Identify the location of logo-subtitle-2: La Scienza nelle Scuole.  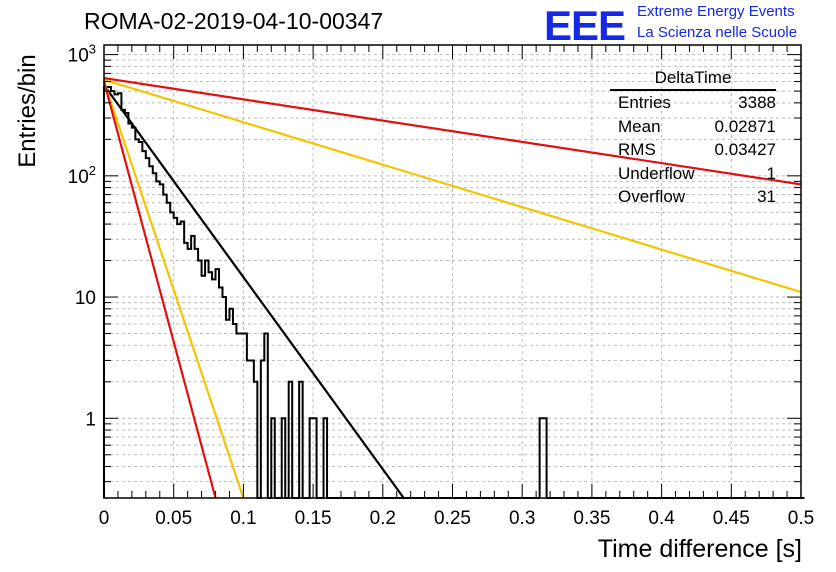
(717, 32).